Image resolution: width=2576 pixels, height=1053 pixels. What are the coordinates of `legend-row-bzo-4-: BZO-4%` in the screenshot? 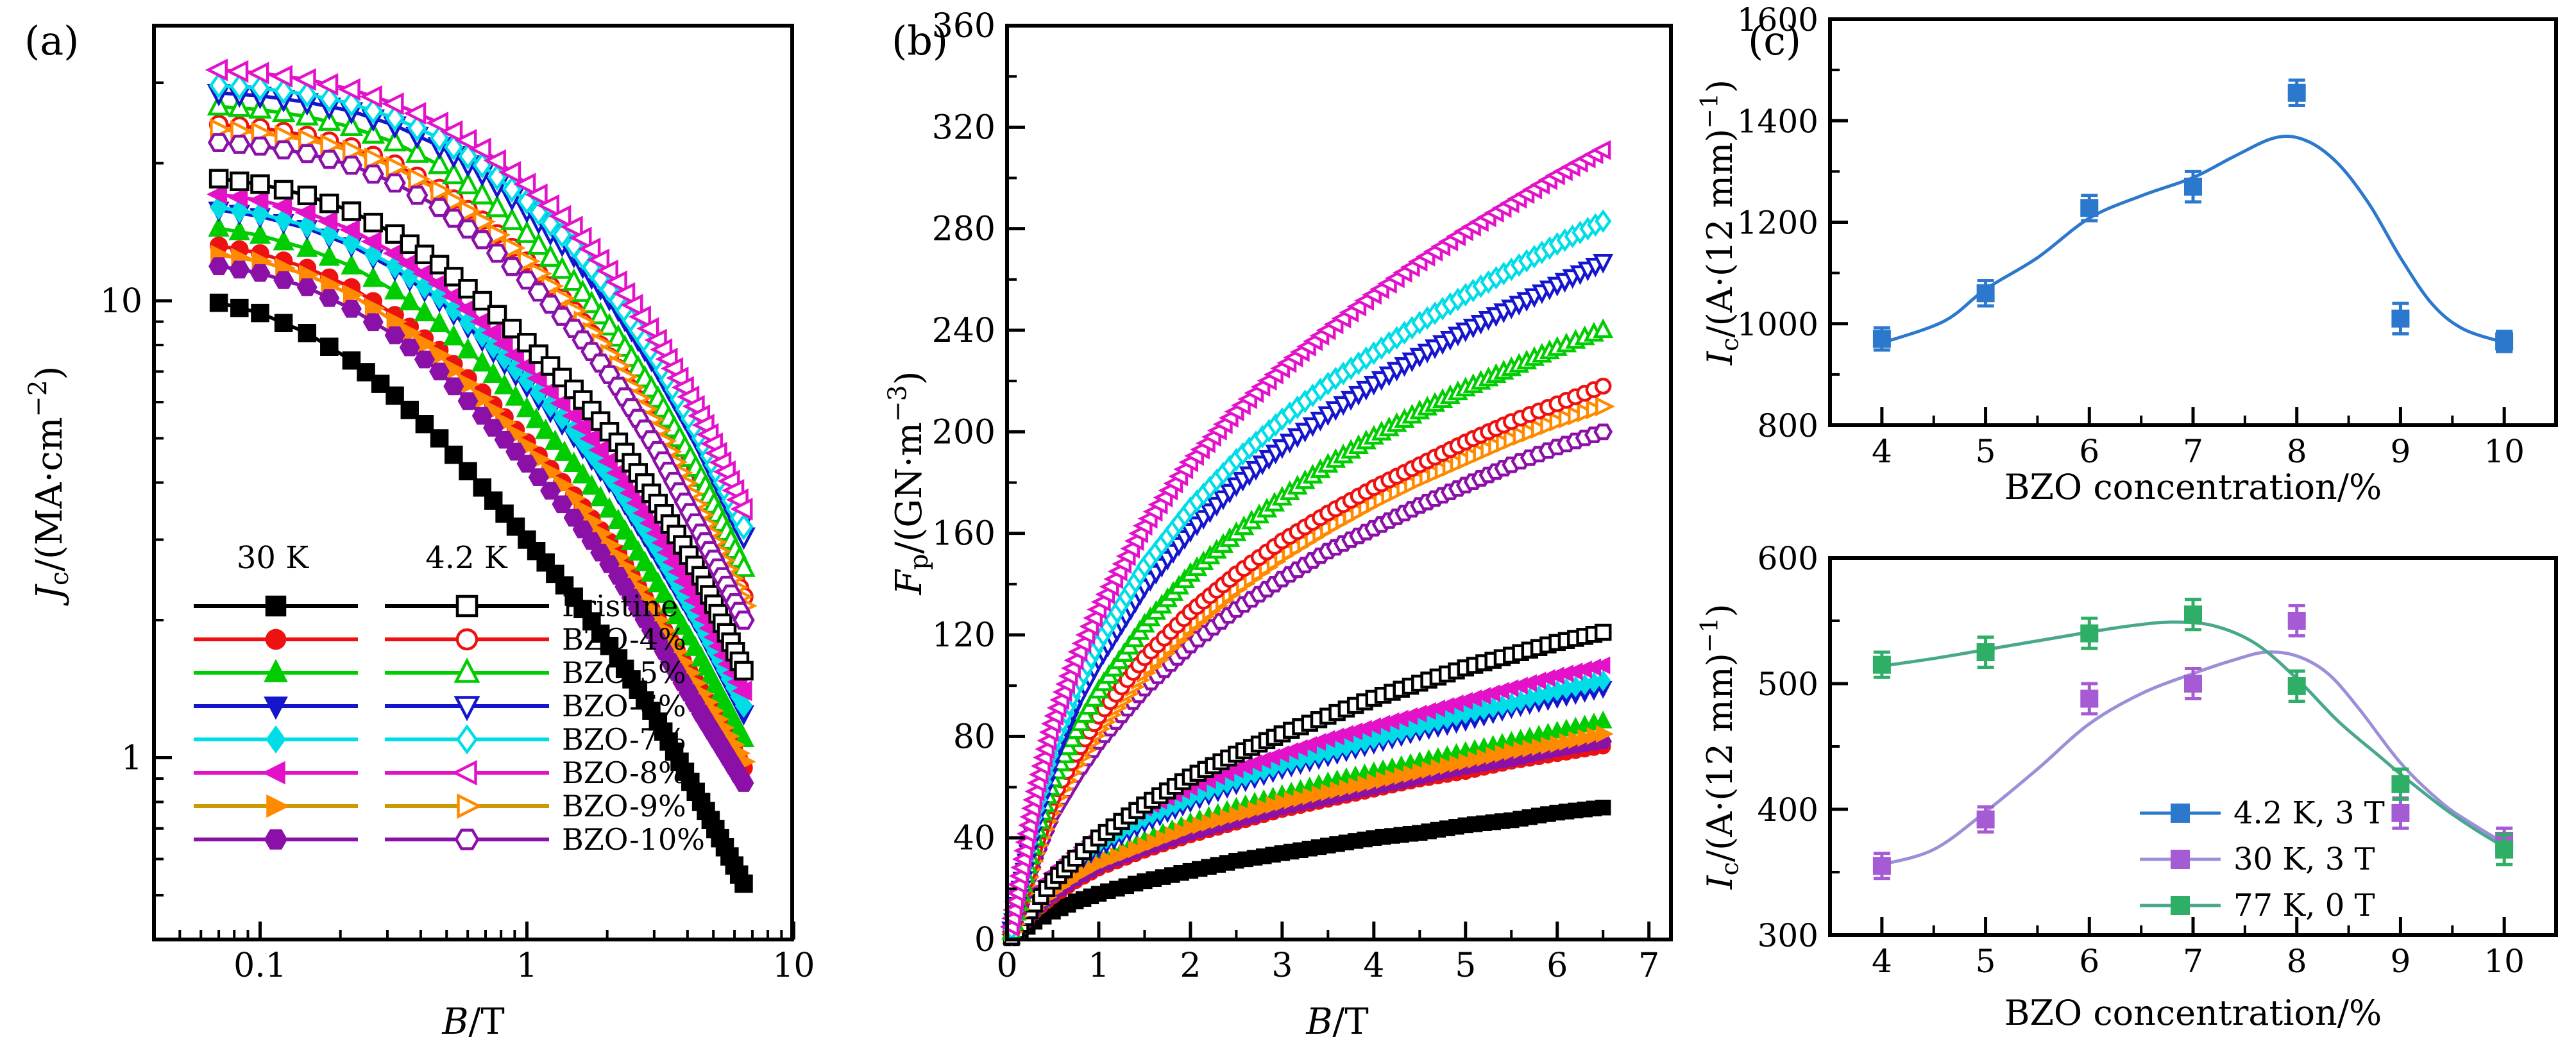 It's located at (440, 639).